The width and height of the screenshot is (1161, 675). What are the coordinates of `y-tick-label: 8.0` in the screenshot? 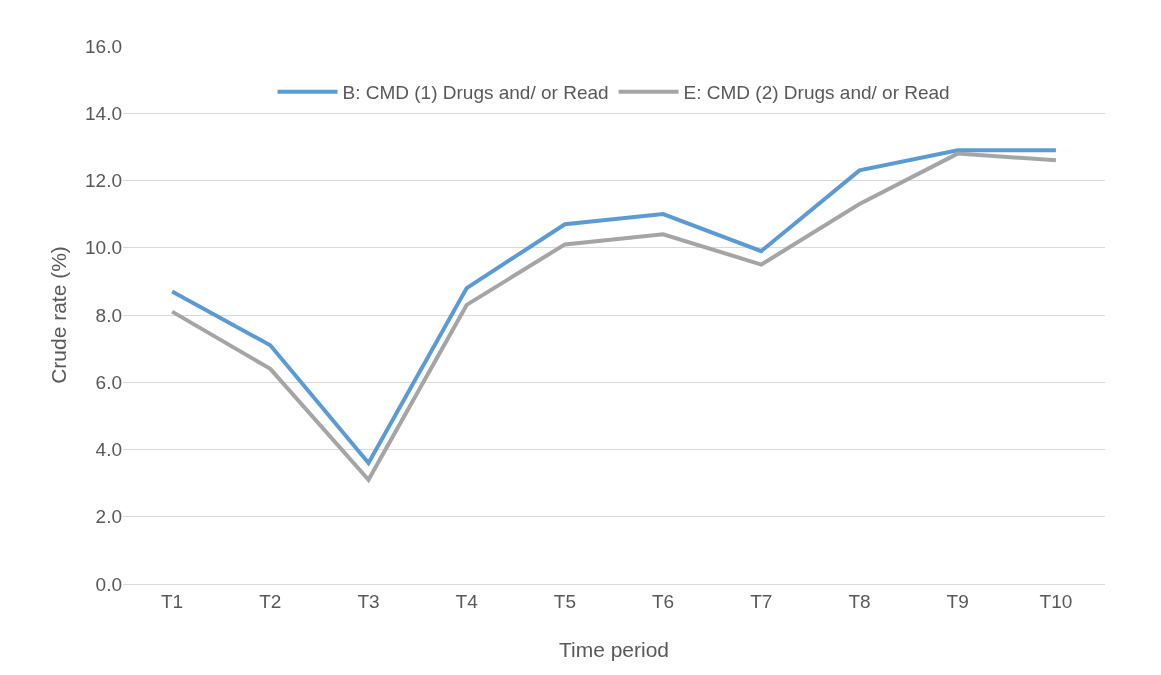 It's located at (108, 315).